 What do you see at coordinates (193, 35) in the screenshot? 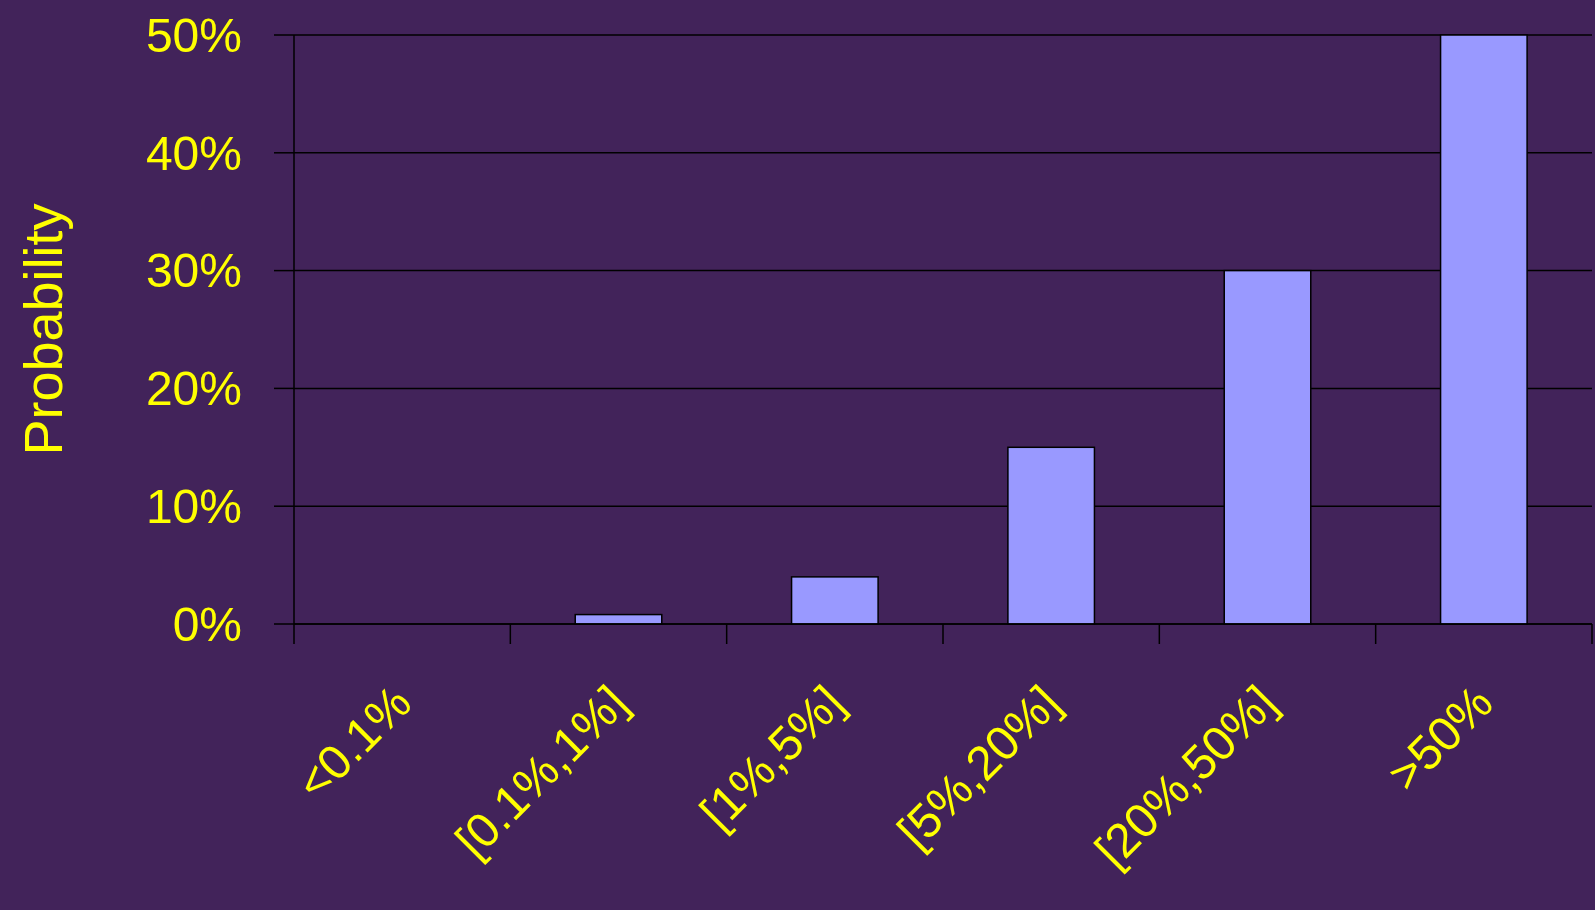
I see `y-tick-label: 50%` at bounding box center [193, 35].